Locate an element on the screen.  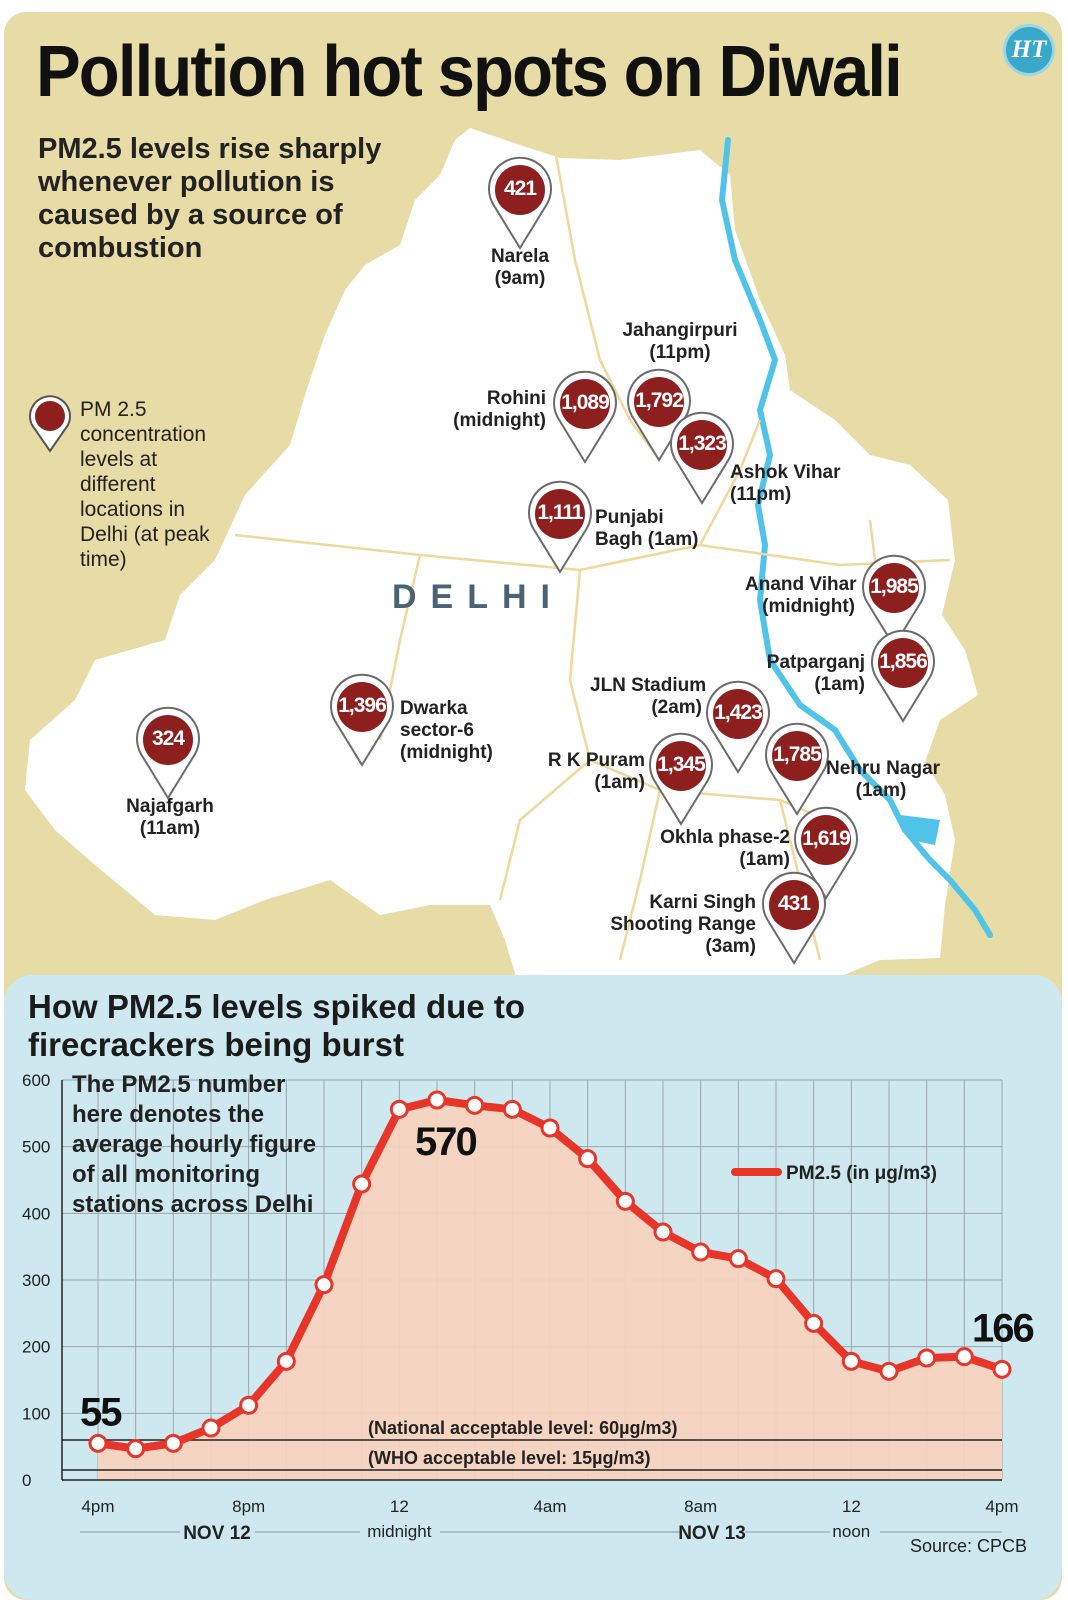
data-point-12pm is located at coordinates (851, 1361).